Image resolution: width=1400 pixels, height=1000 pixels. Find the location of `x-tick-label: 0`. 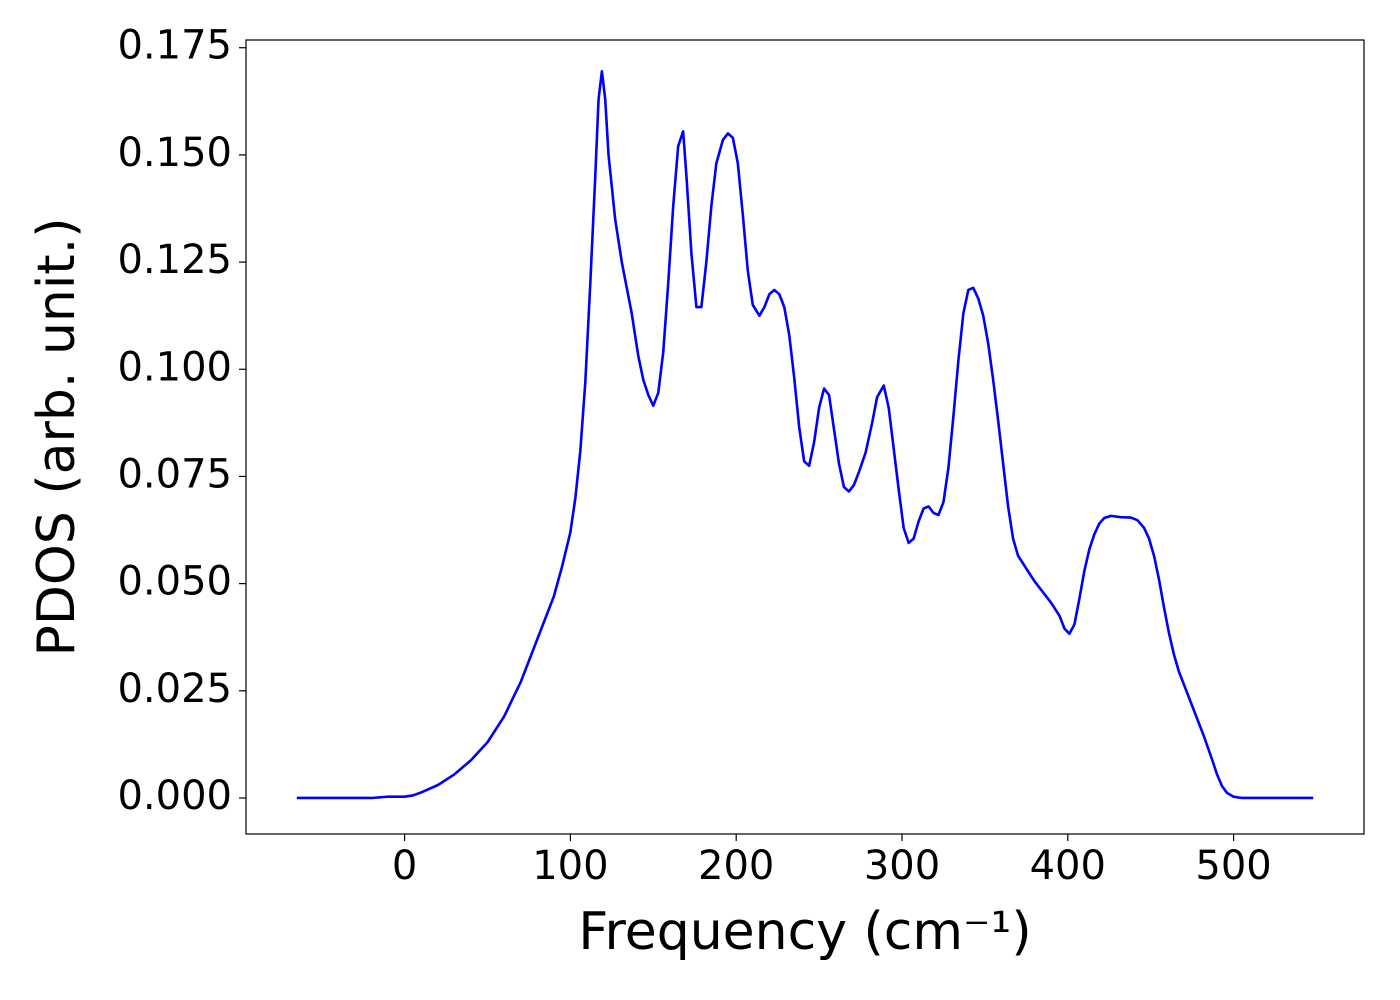

x-tick-label: 0 is located at coordinates (404, 866).